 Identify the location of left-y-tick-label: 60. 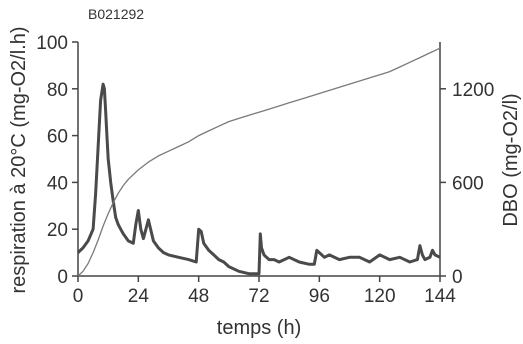
(57, 137).